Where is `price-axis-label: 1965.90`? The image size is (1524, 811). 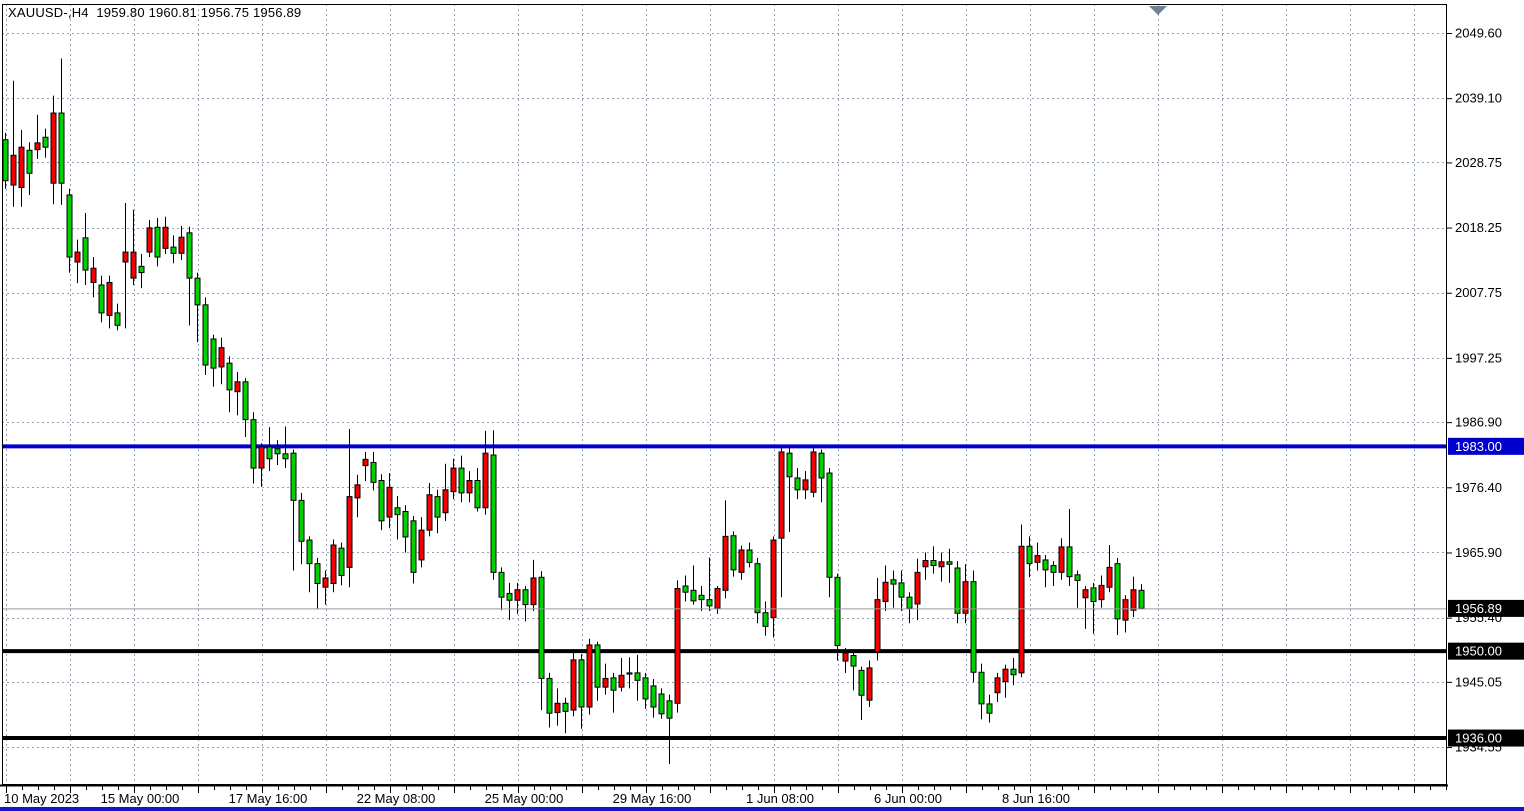 price-axis-label: 1965.90 is located at coordinates (1478, 552).